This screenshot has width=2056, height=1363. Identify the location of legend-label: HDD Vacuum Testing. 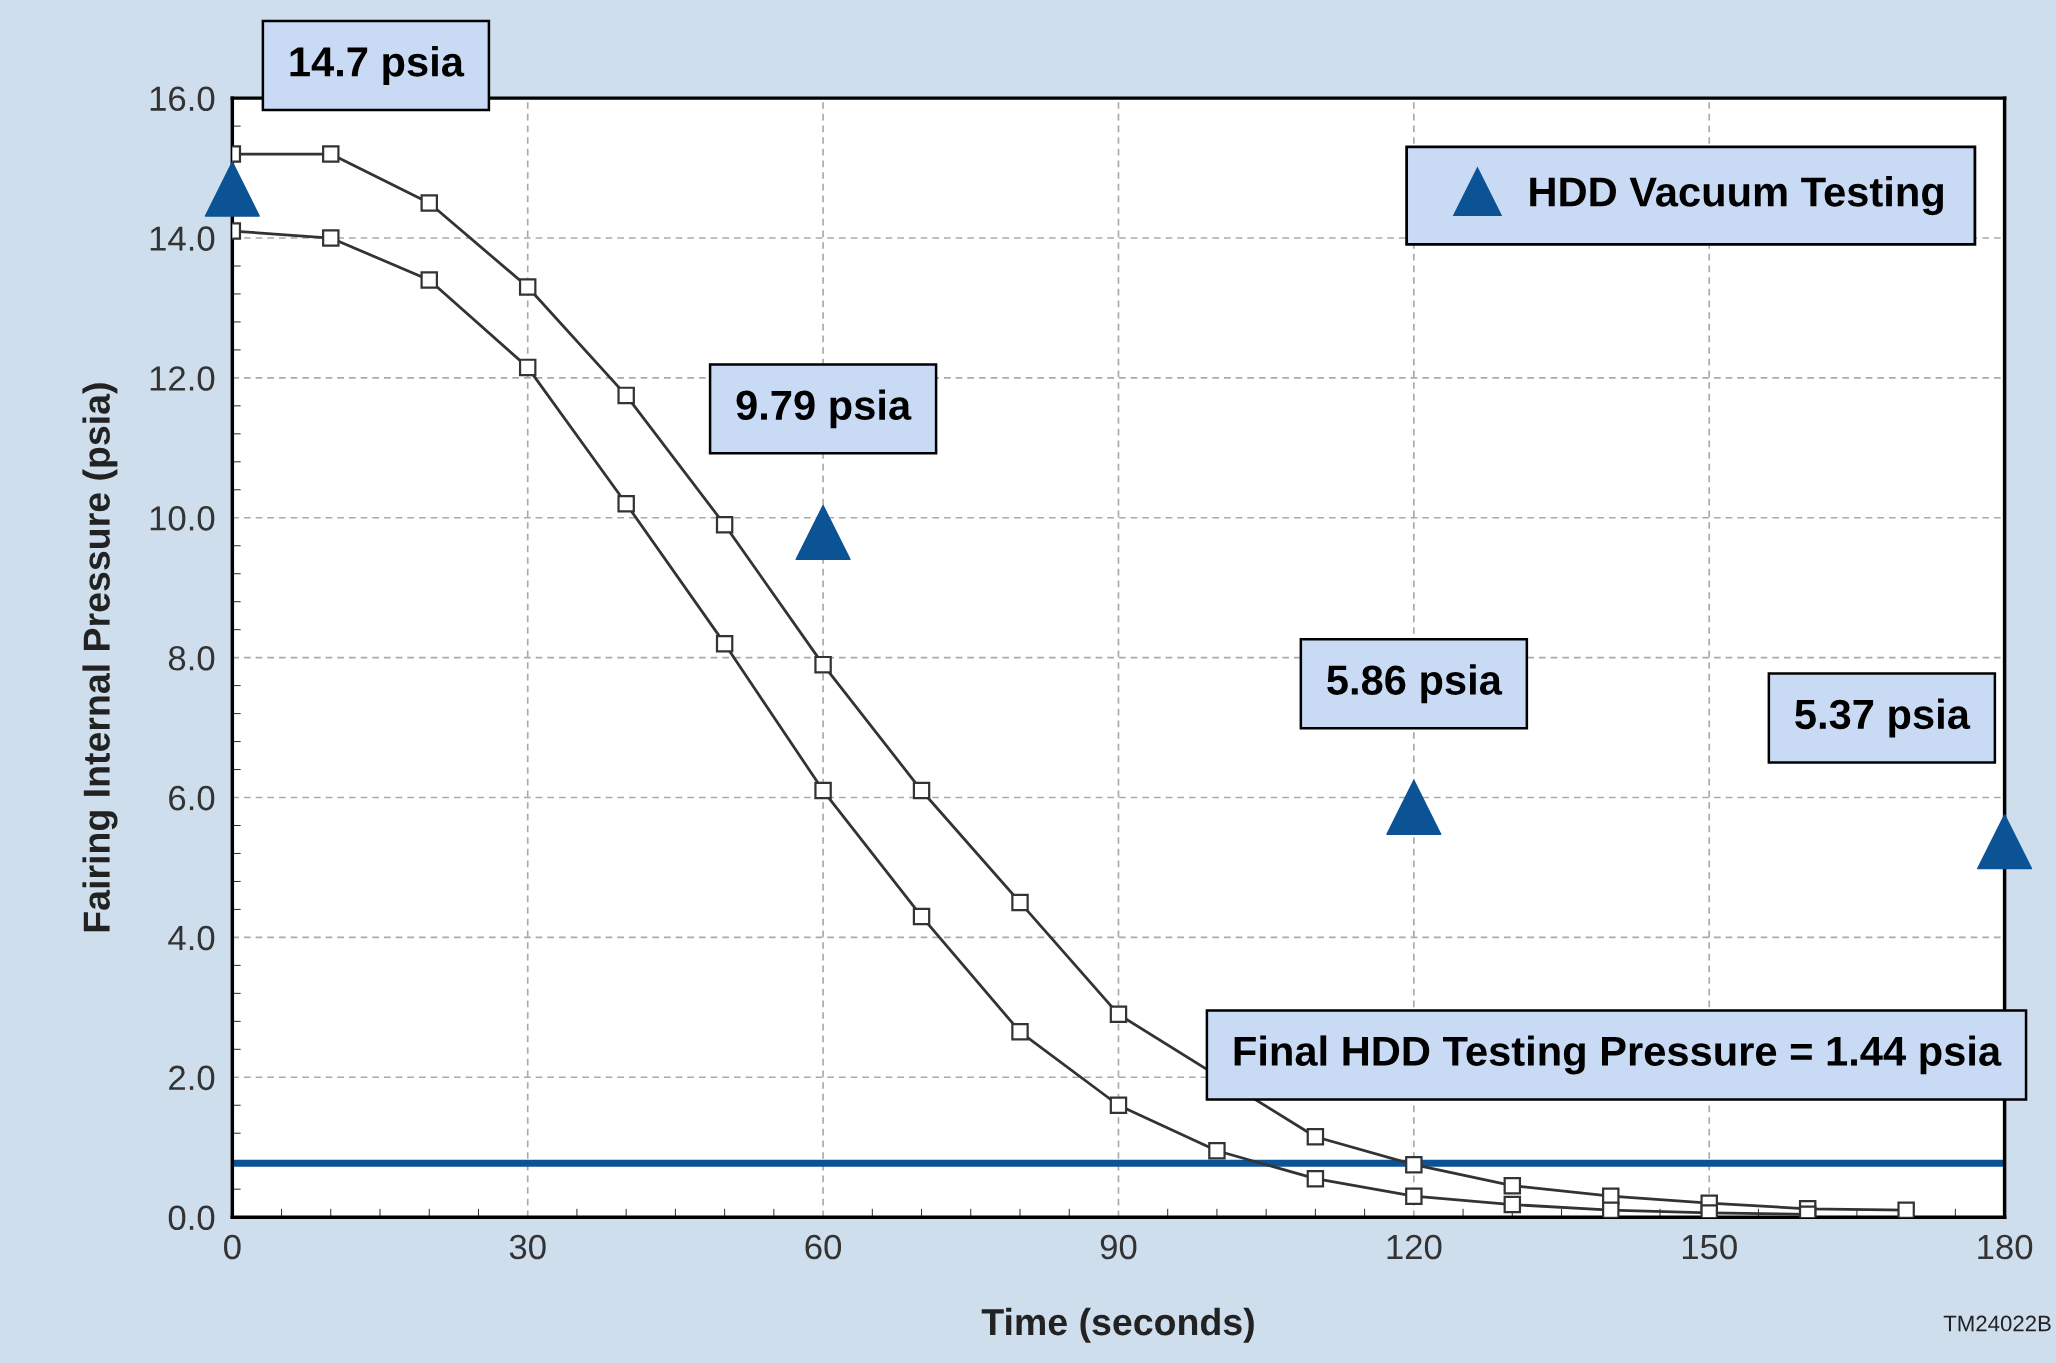
(1736, 196).